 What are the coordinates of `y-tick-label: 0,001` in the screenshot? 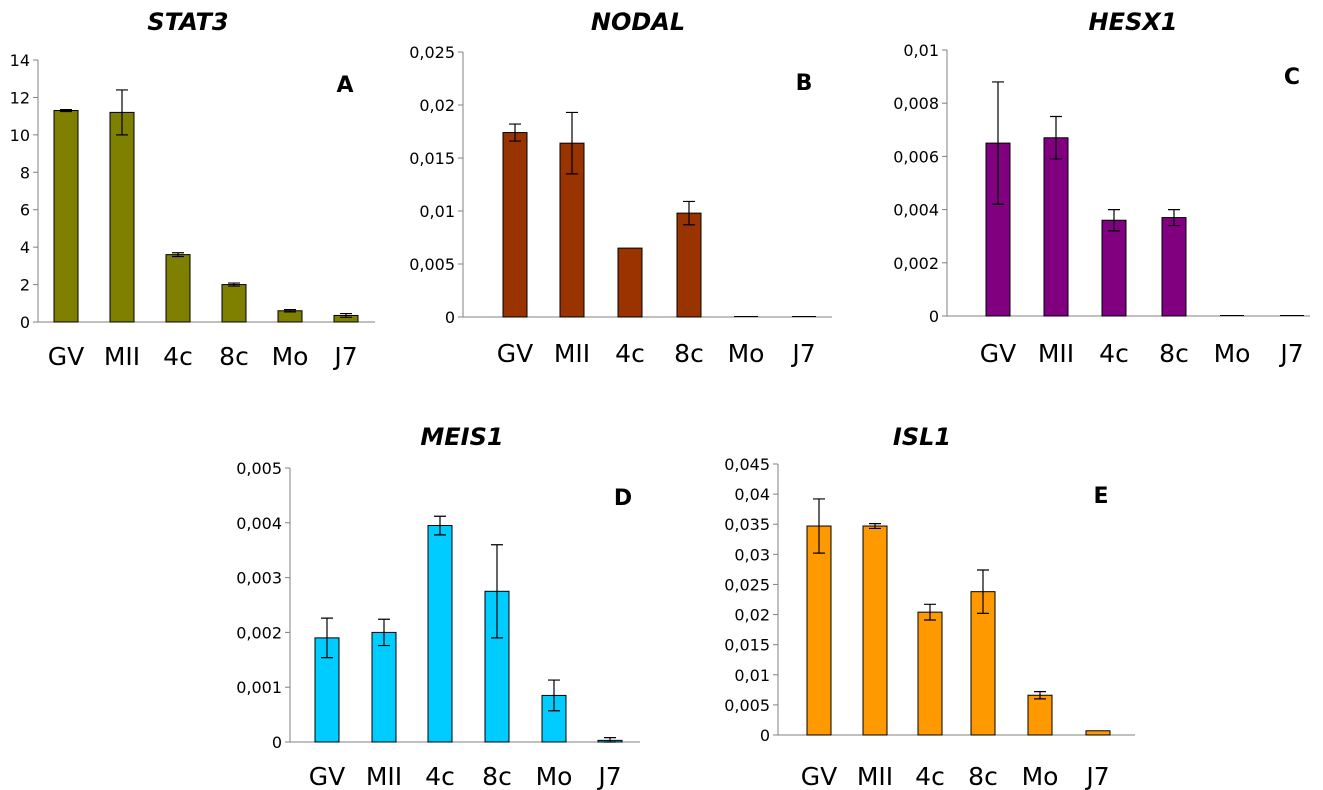 It's located at (259, 687).